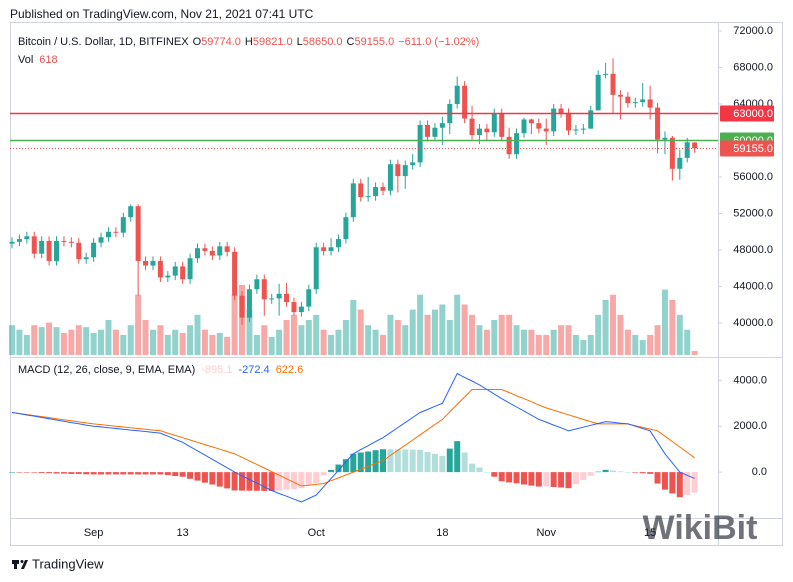 The width and height of the screenshot is (793, 582). Describe the element at coordinates (25, 60) in the screenshot. I see `volume-key: Vol` at that location.